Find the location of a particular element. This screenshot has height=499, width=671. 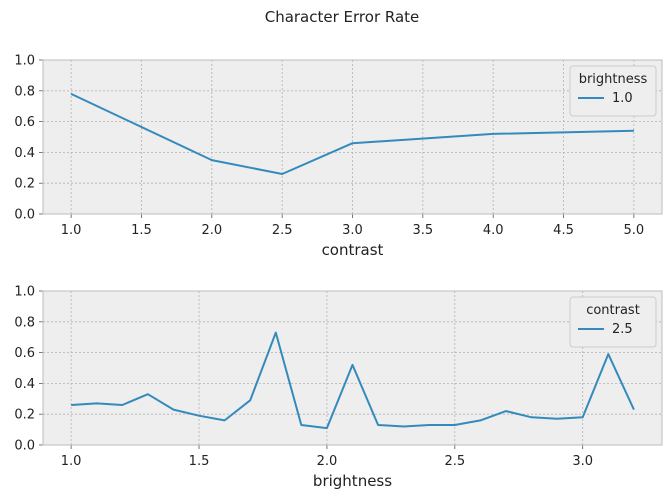

x-axis-label: contrast is located at coordinates (353, 250).